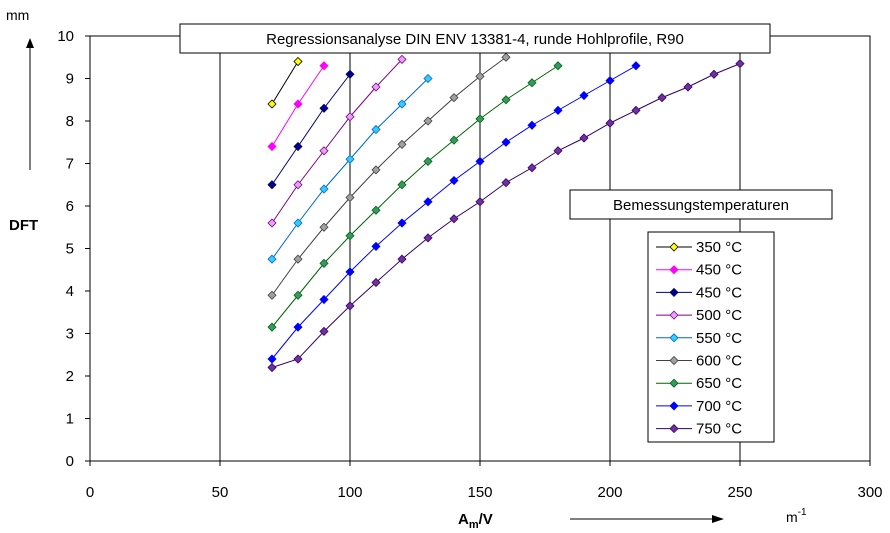 The height and width of the screenshot is (533, 890). I want to click on y-tick-label: 5, so click(70, 249).